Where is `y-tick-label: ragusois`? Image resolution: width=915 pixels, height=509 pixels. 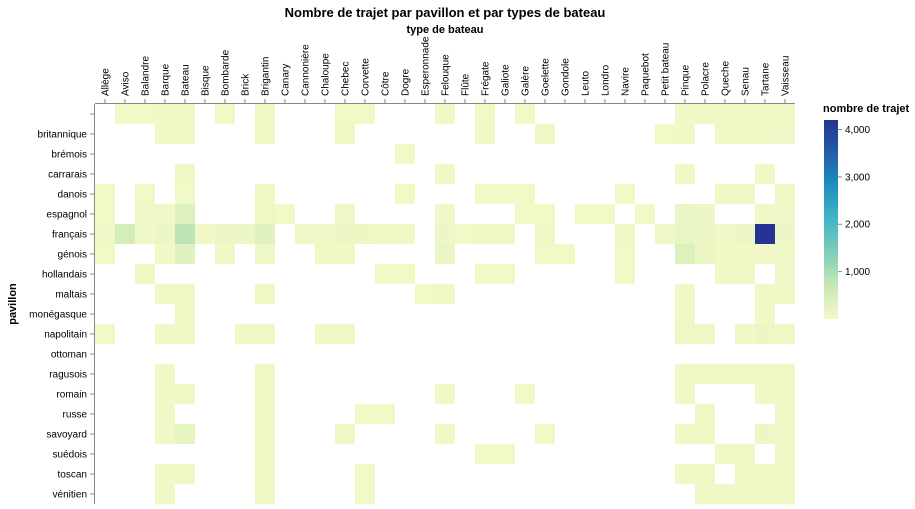
y-tick-label: ragusois is located at coordinates (68, 375).